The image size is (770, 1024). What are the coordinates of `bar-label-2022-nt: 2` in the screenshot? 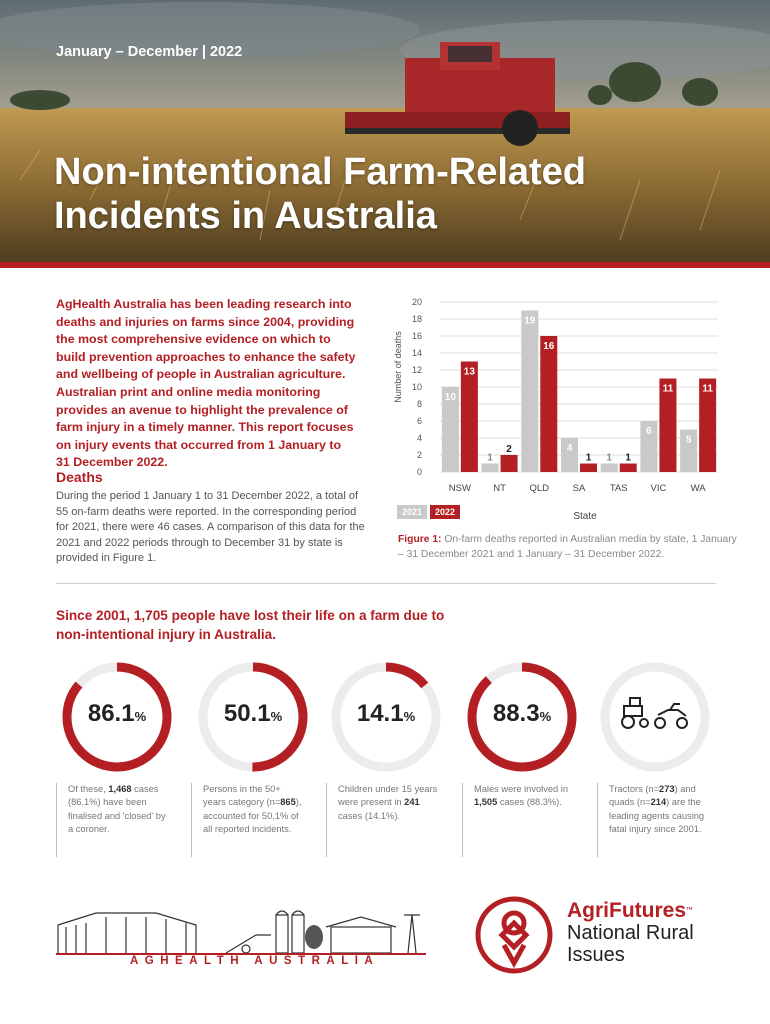 It's located at (509, 449).